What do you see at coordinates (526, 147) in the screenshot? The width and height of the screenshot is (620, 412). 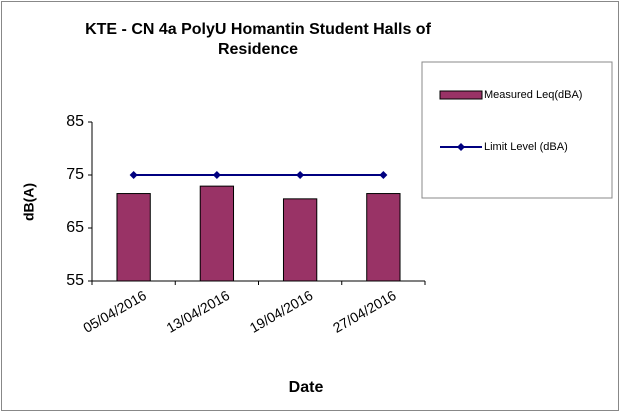 I see `legend-label: Limit Level (dBA)` at bounding box center [526, 147].